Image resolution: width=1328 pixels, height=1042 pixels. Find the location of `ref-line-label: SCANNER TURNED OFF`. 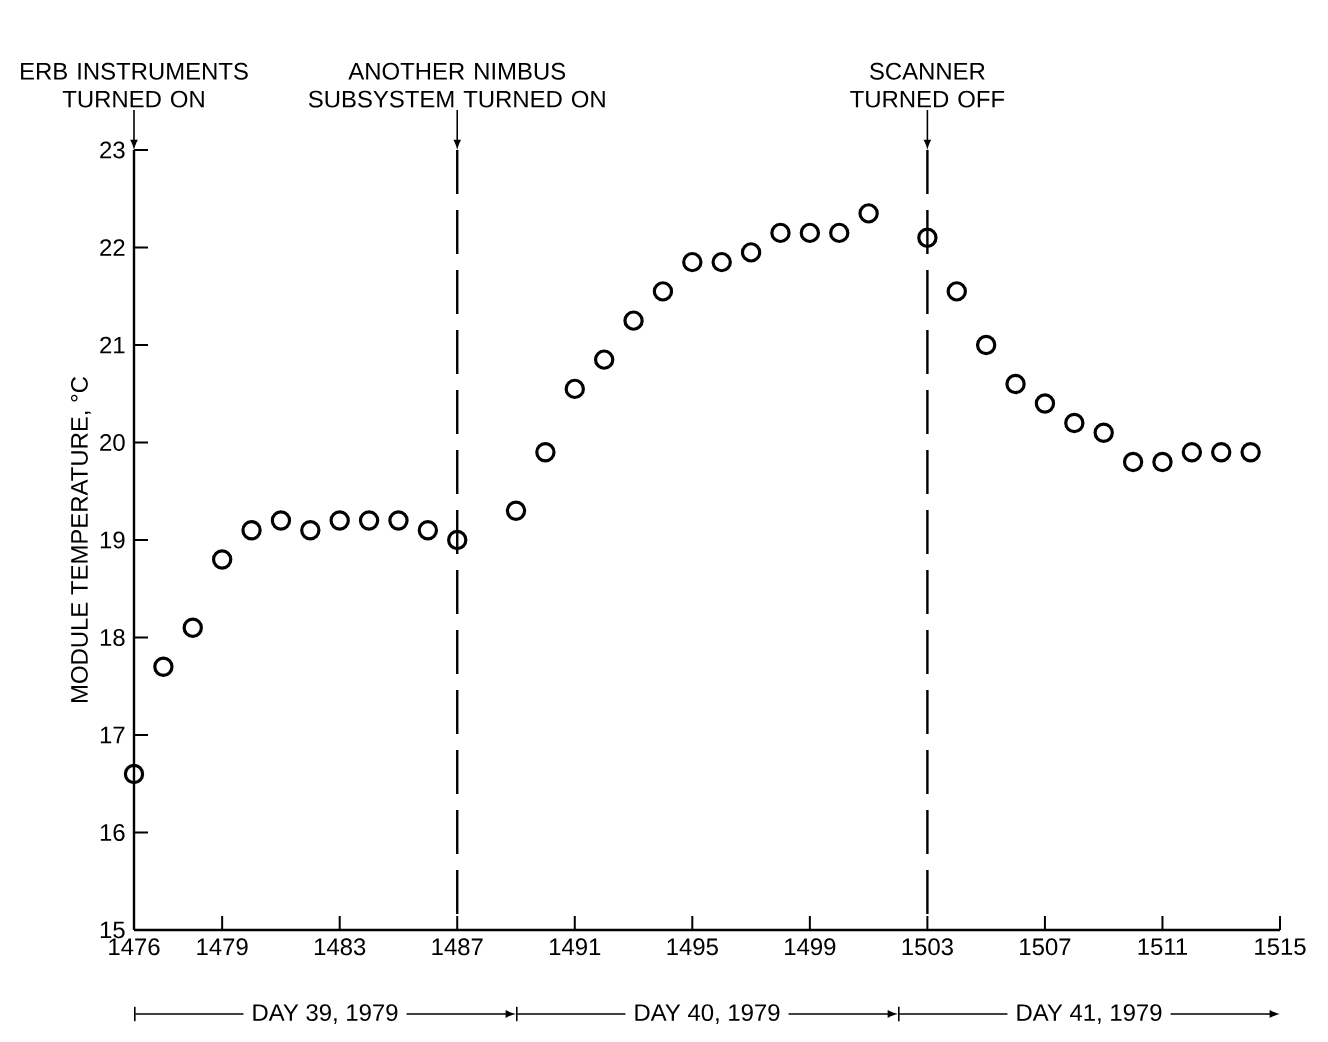

ref-line-label: SCANNER TURNED OFF is located at coordinates (927, 85).